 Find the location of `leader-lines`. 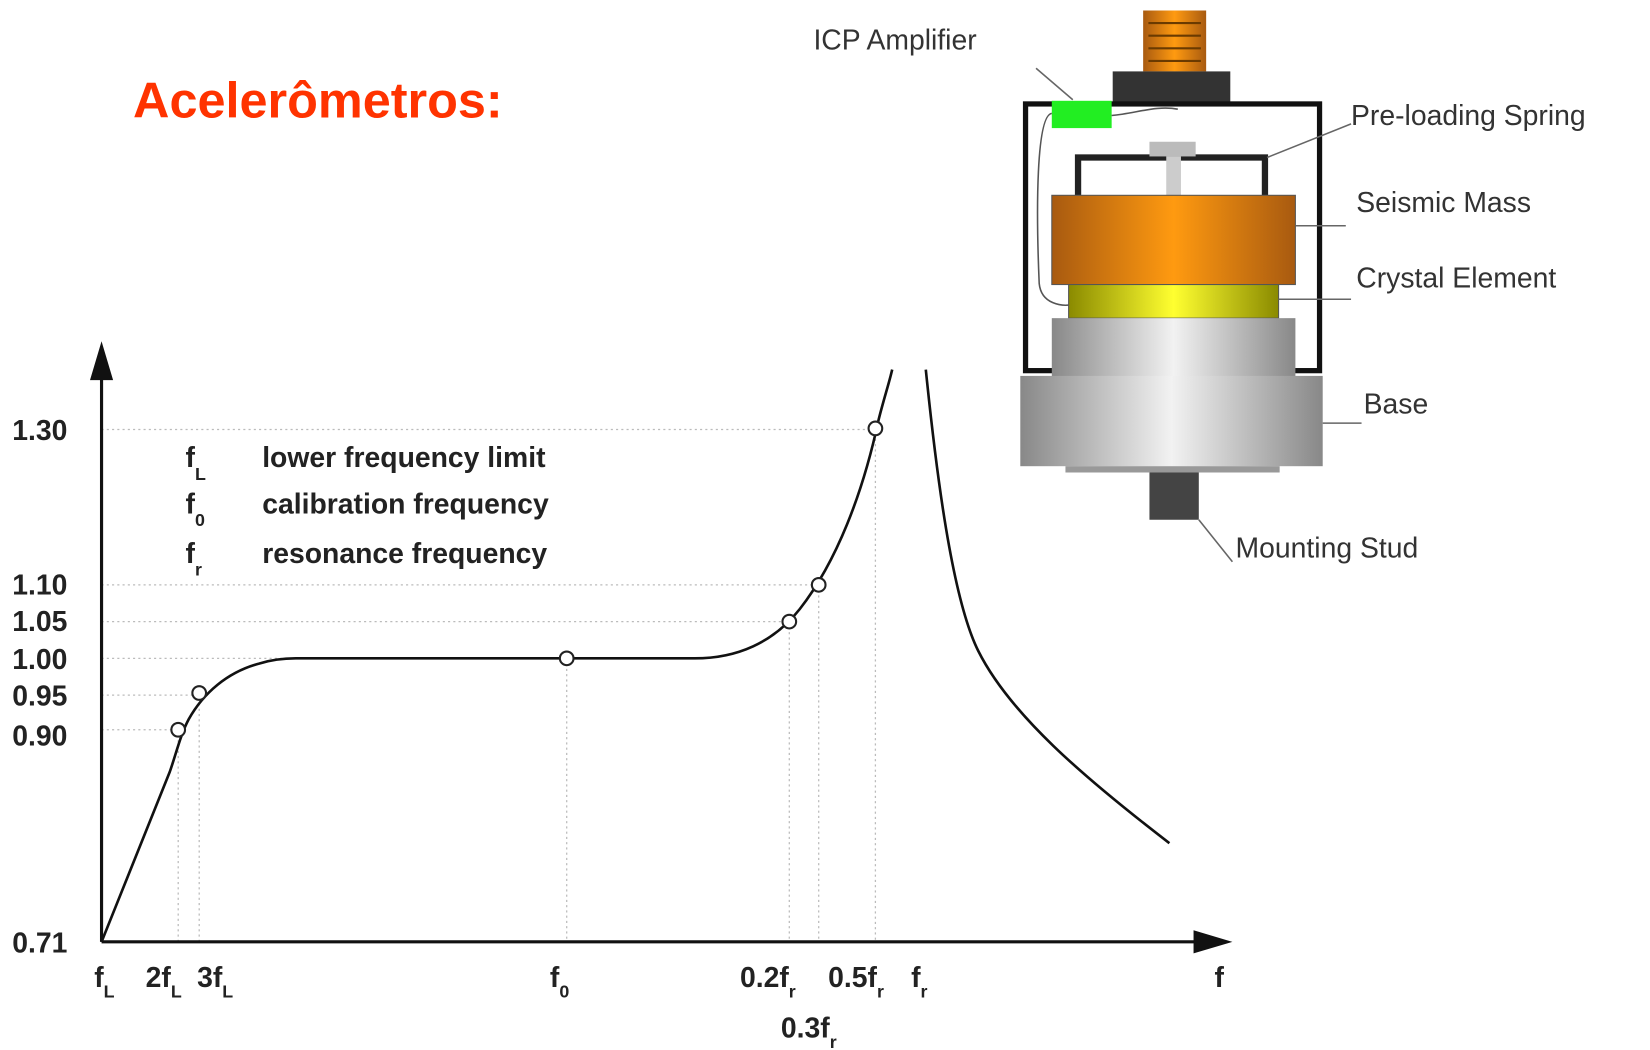

leader-lines is located at coordinates (1198, 315).